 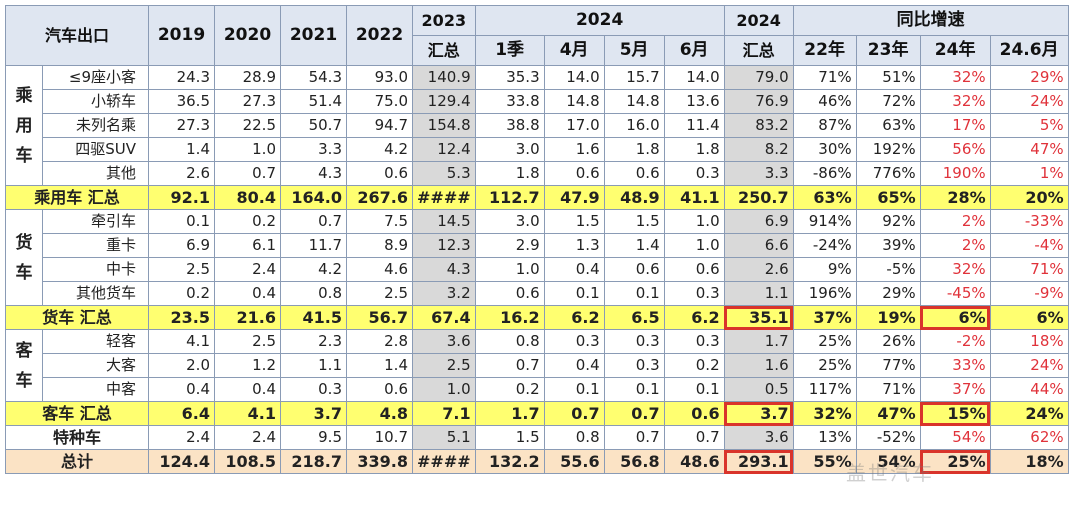 I want to click on value-cell: 0.5, so click(x=758, y=389).